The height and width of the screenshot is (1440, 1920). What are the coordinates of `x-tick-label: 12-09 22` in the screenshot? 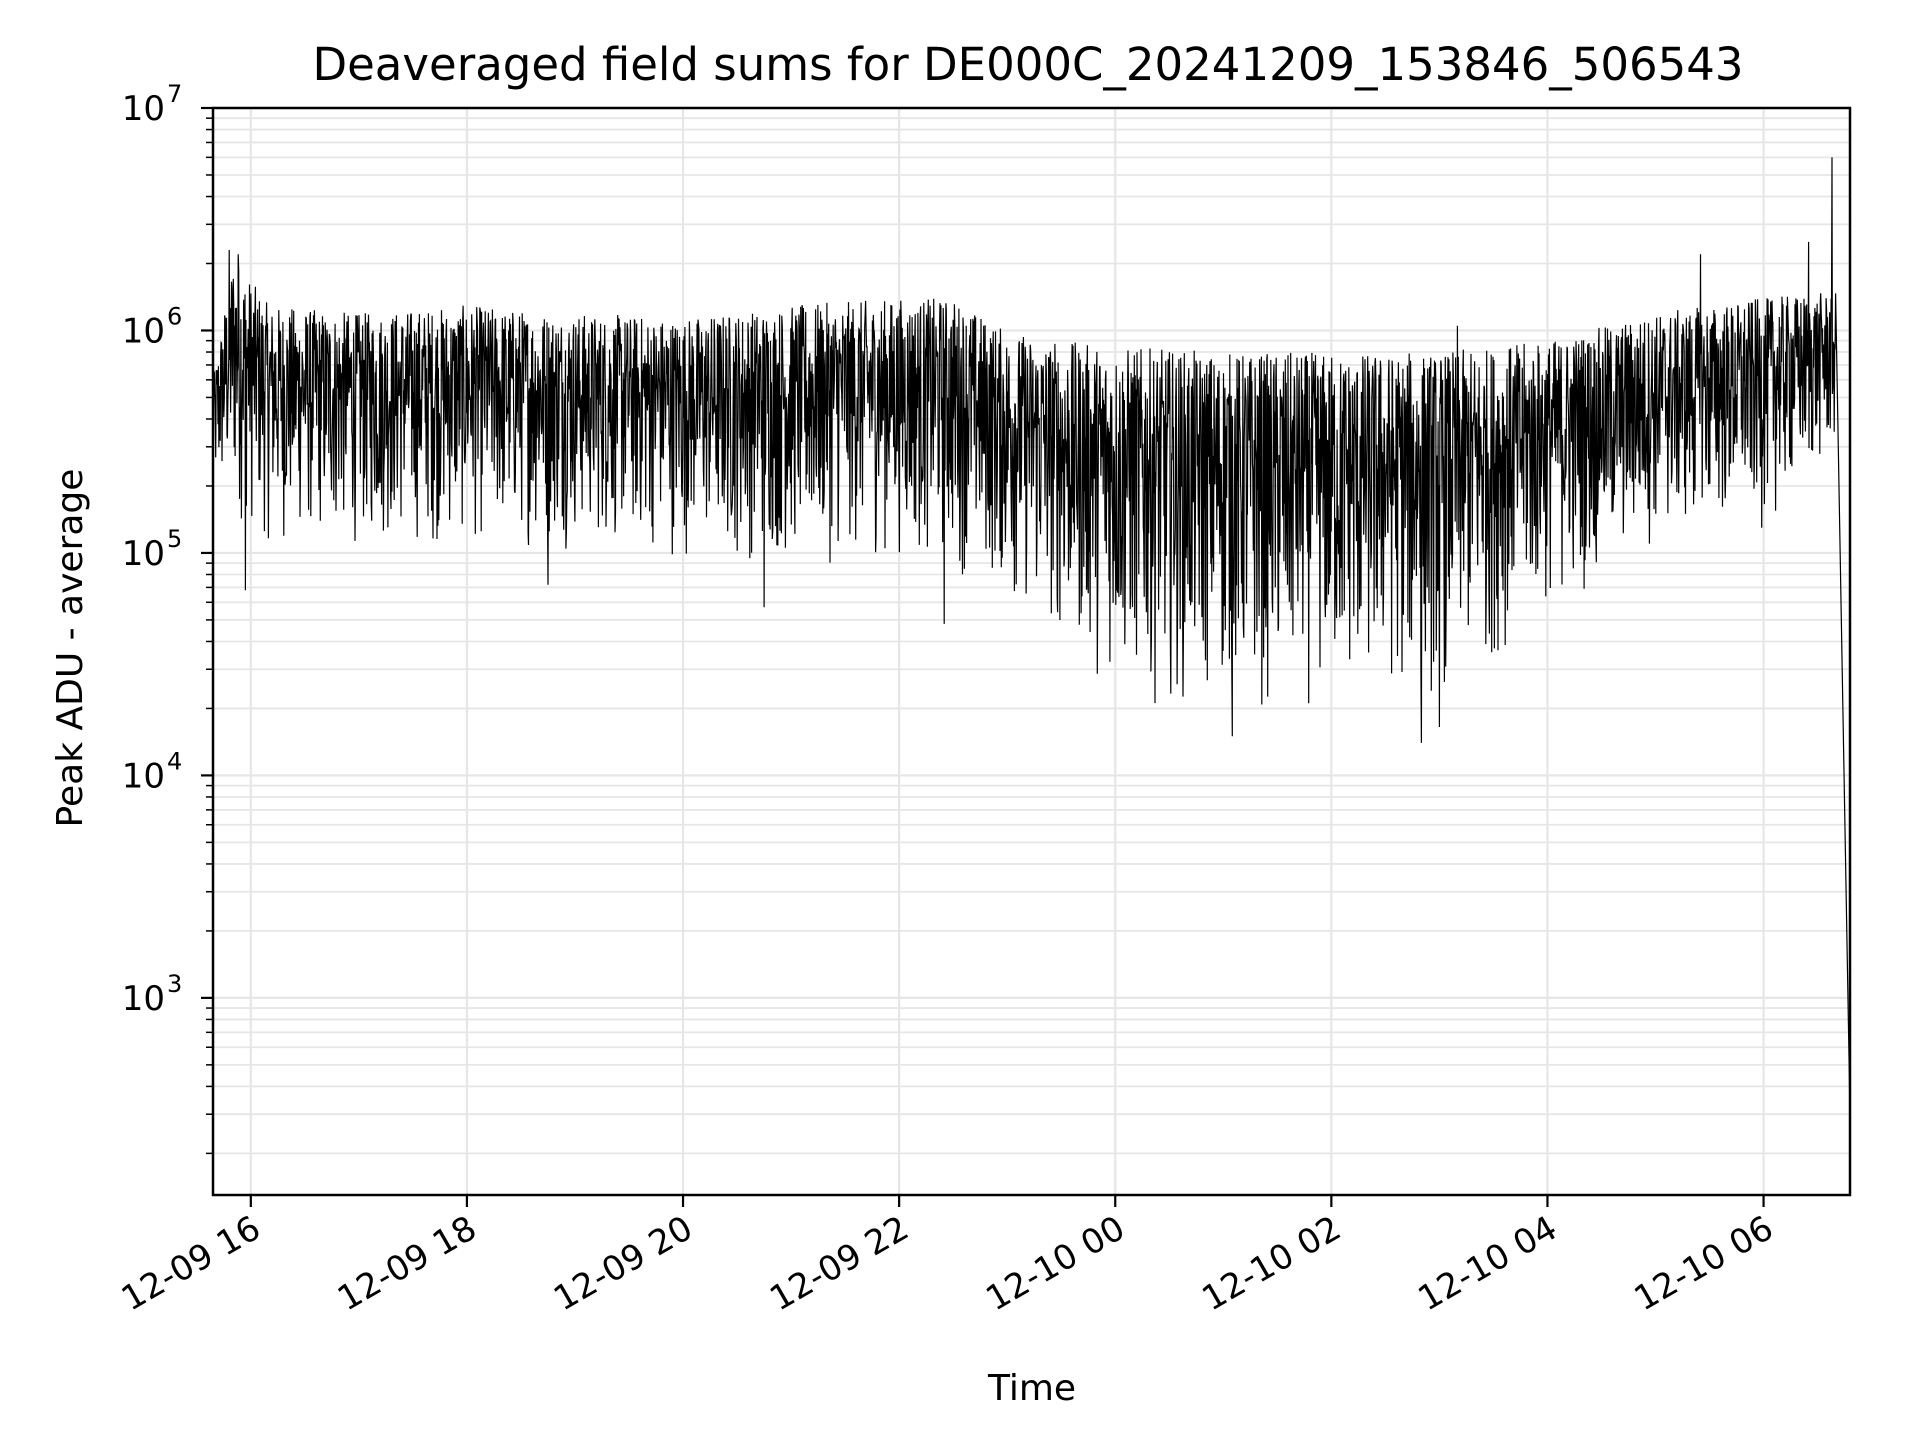 It's located at (839, 1263).